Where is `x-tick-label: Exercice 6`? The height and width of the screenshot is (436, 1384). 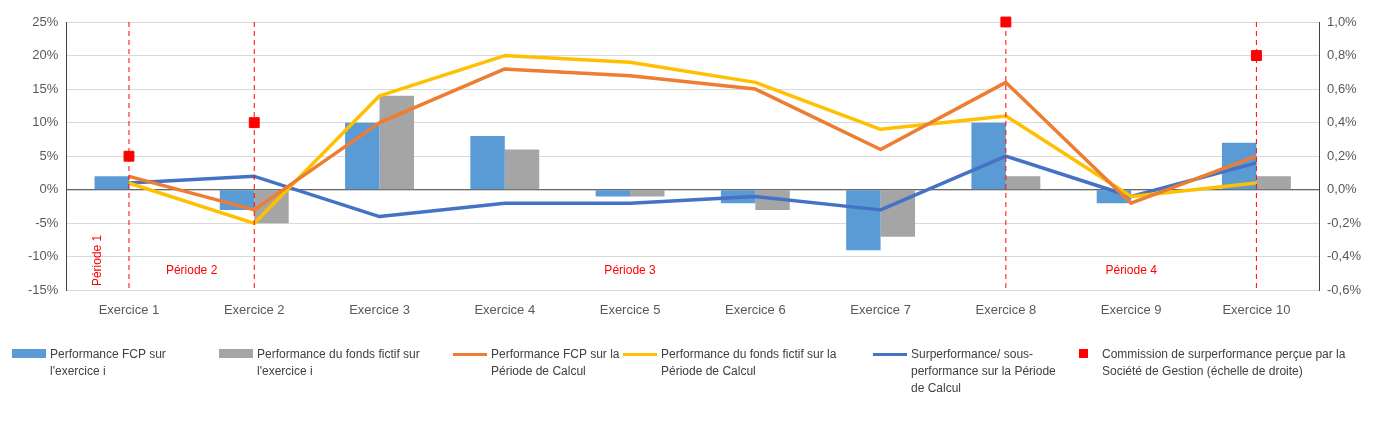
x-tick-label: Exercice 6 is located at coordinates (755, 309).